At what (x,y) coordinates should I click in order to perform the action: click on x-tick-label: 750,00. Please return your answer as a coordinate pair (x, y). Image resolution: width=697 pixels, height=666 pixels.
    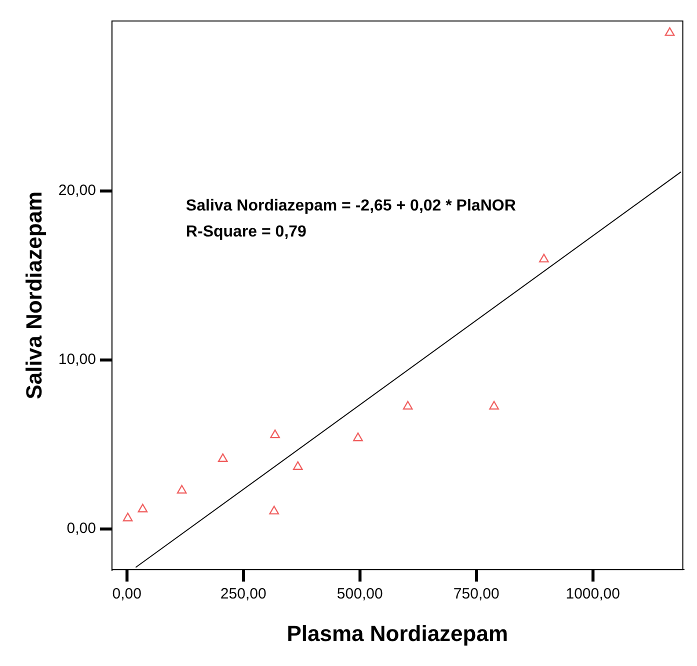
    Looking at the image, I should click on (476, 594).